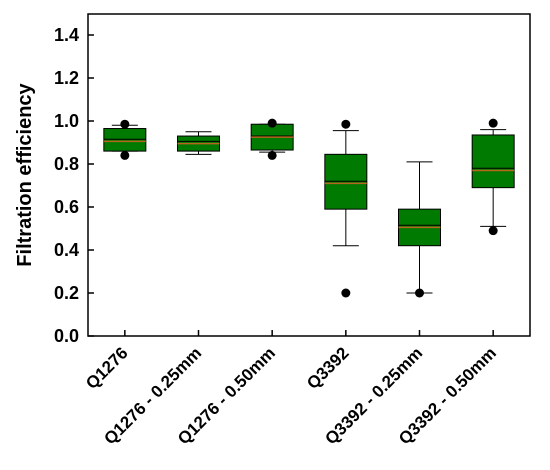 The width and height of the screenshot is (550, 470). What do you see at coordinates (107, 368) in the screenshot?
I see `x-category-label: Q1276` at bounding box center [107, 368].